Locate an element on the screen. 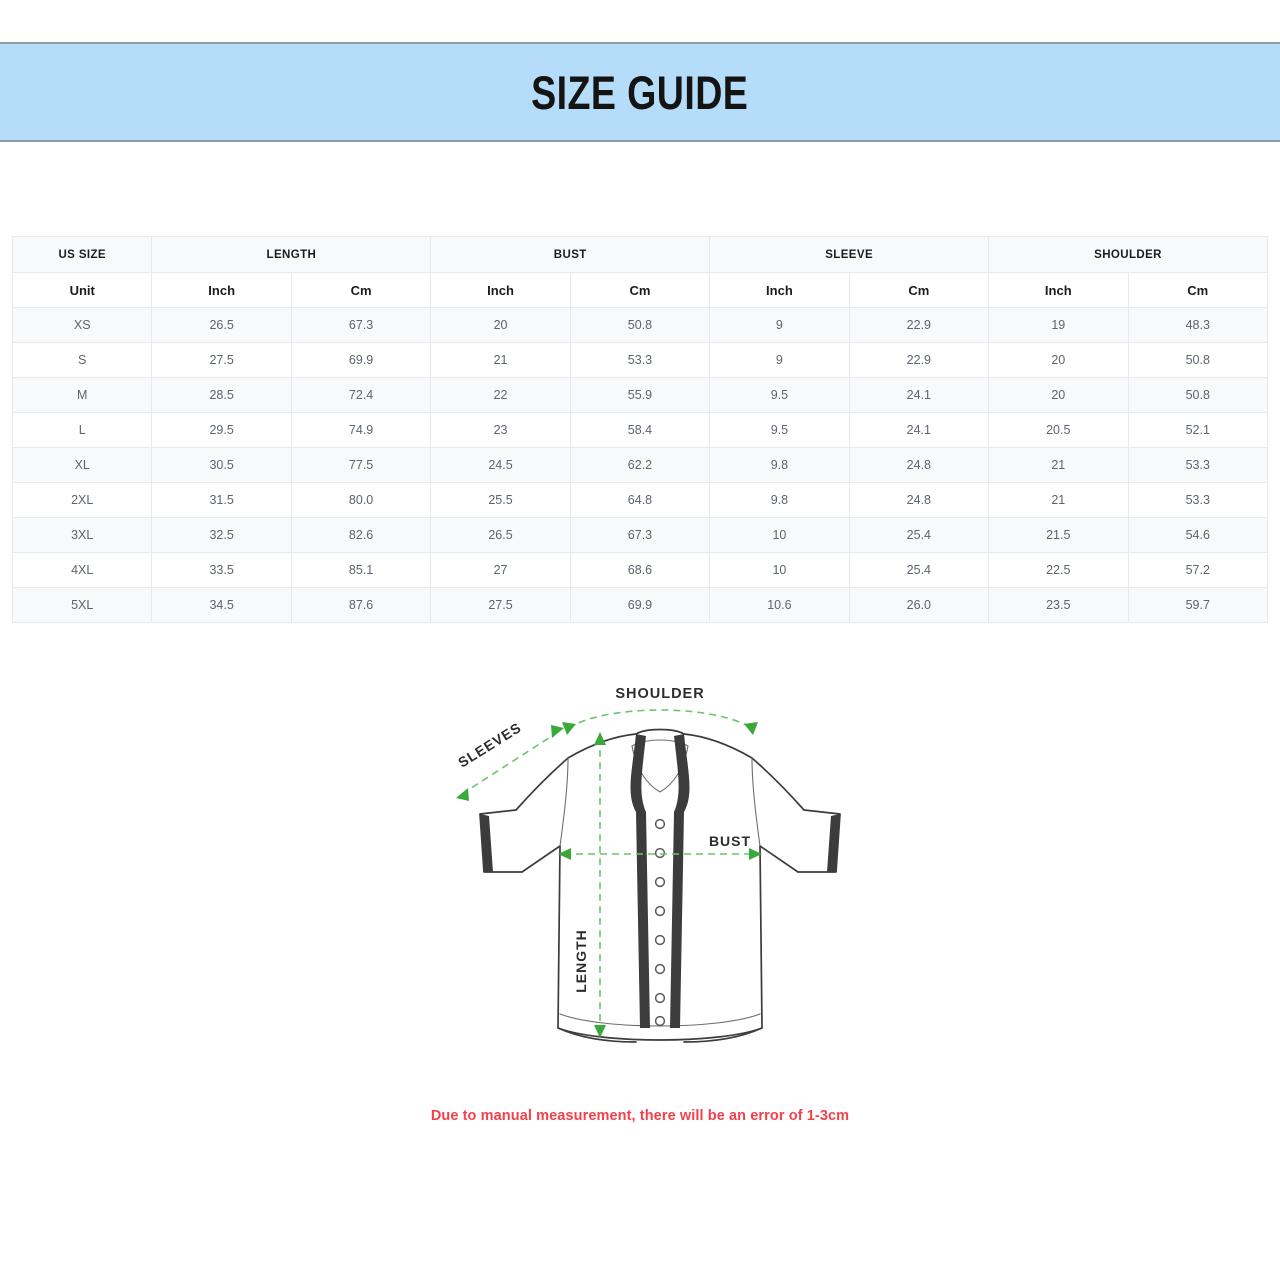  placket-left-trim is located at coordinates (640, 881).